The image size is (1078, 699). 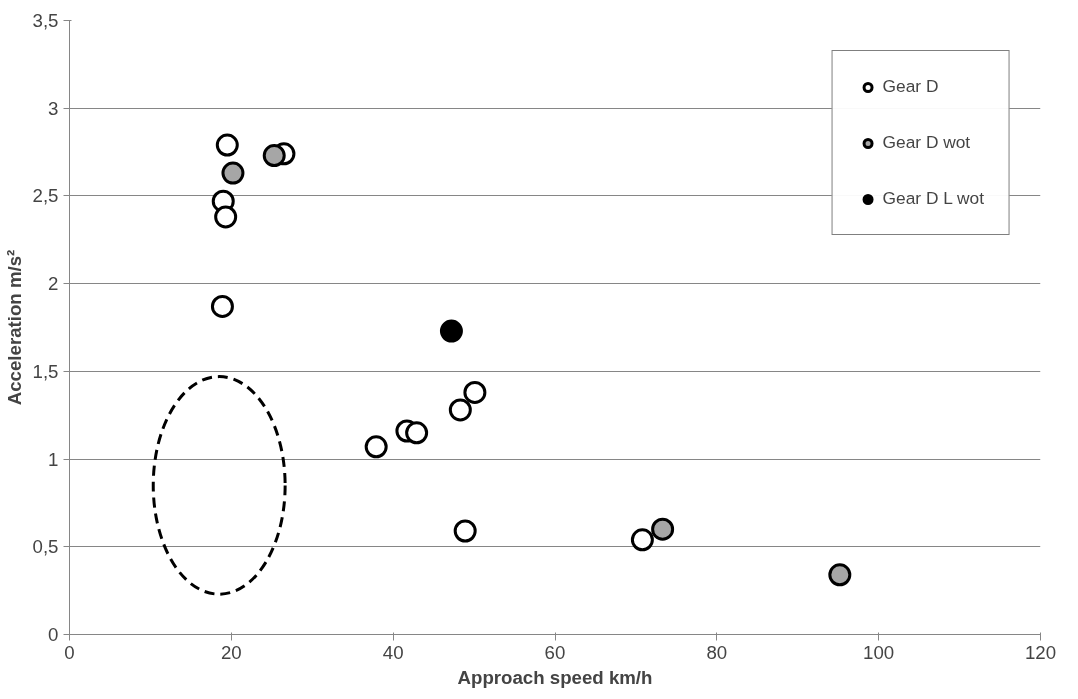 I want to click on x-tick-label: 60, so click(x=555, y=652).